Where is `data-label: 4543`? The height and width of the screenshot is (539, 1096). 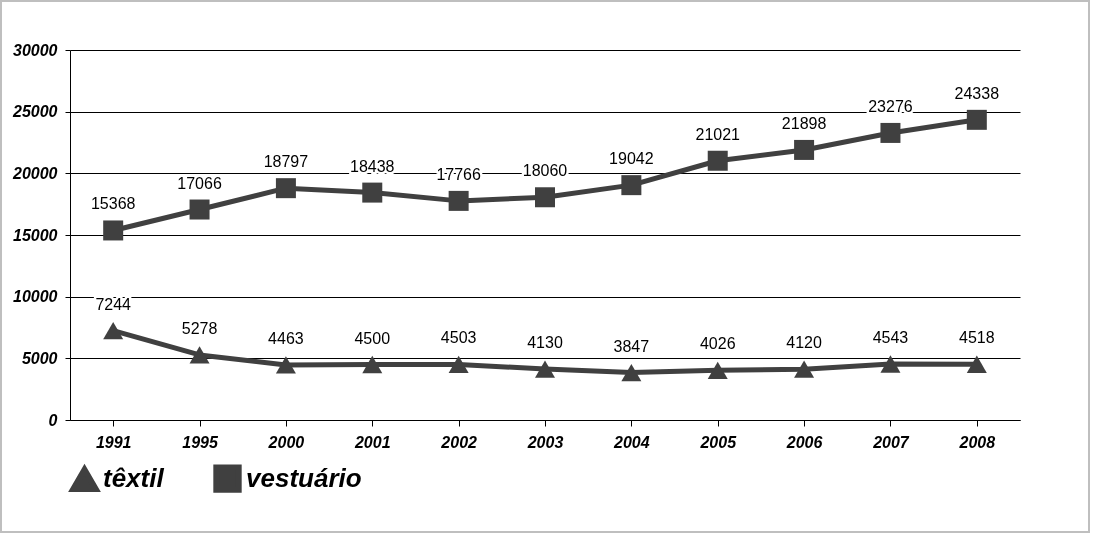 data-label: 4543 is located at coordinates (890, 337).